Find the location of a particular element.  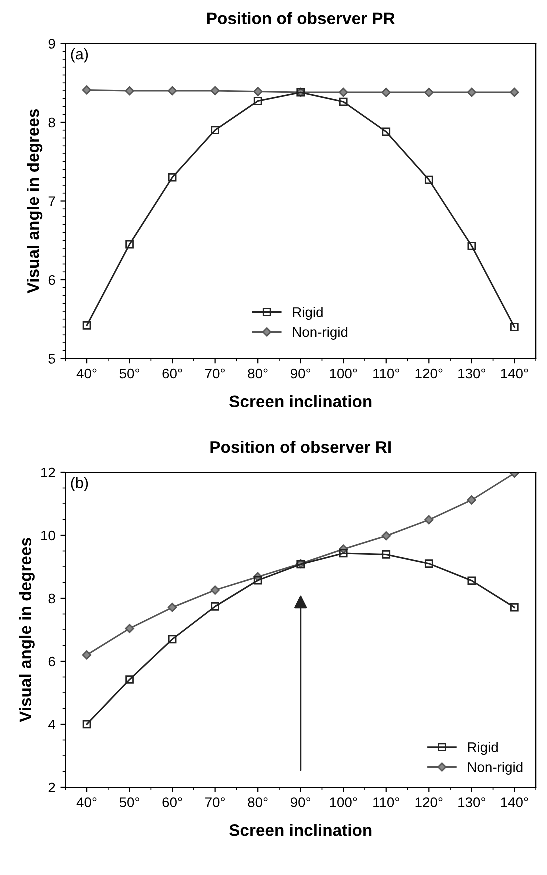

y-tick-label: 5 is located at coordinates (52, 359).